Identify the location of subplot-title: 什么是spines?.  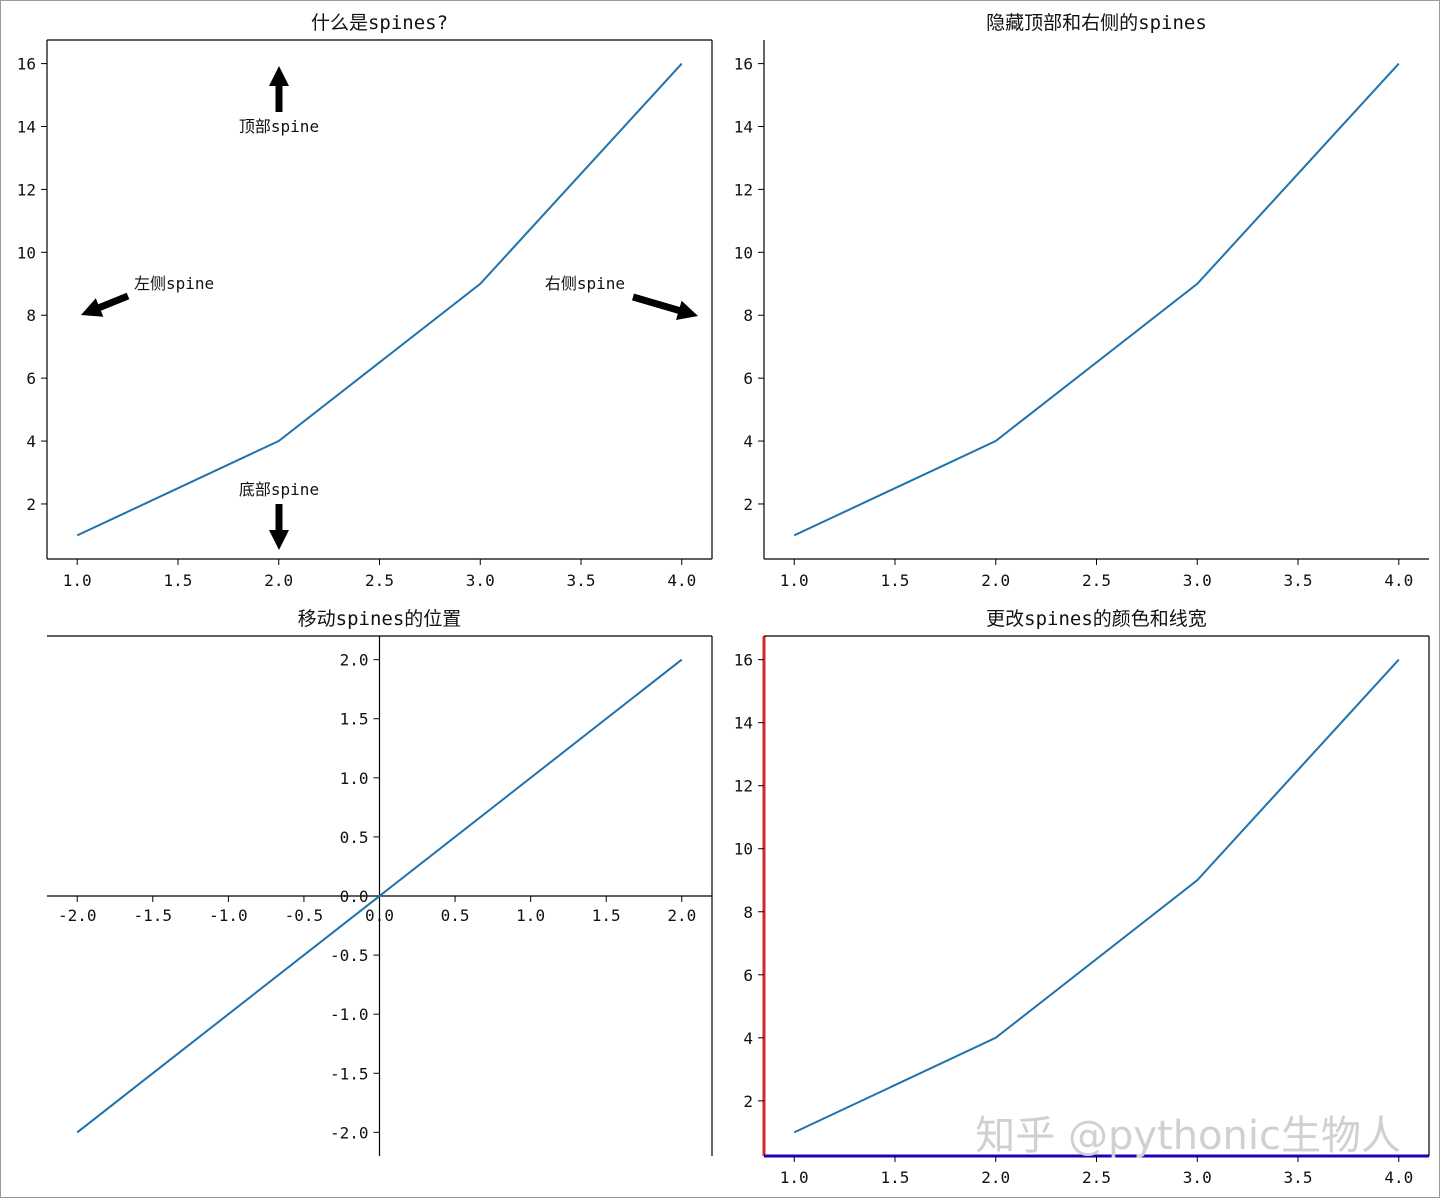
(379, 23).